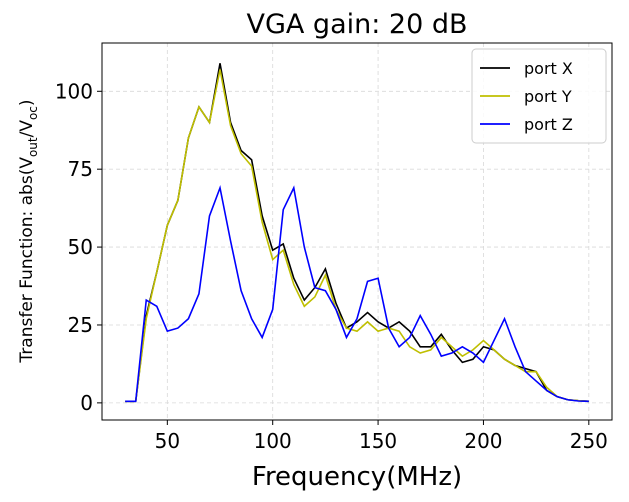 This screenshot has height=502, width=629. What do you see at coordinates (167, 441) in the screenshot?
I see `x-tick-label: 50` at bounding box center [167, 441].